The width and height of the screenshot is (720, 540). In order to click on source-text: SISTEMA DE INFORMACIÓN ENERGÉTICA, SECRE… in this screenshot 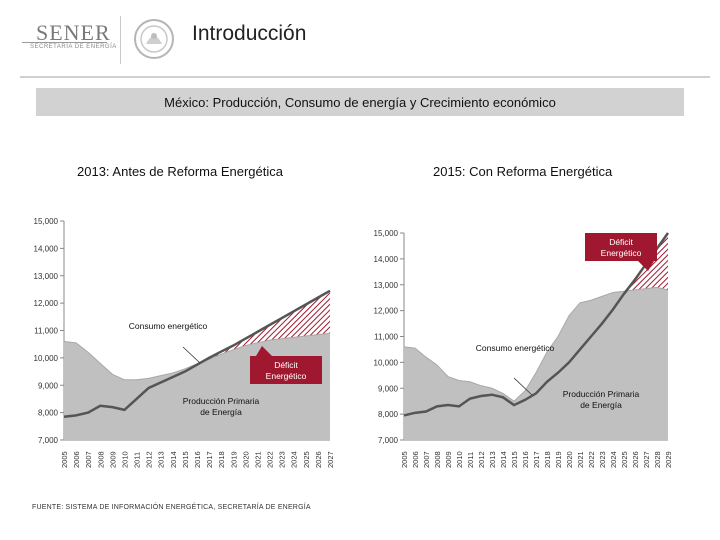, I will do `click(187, 507)`.